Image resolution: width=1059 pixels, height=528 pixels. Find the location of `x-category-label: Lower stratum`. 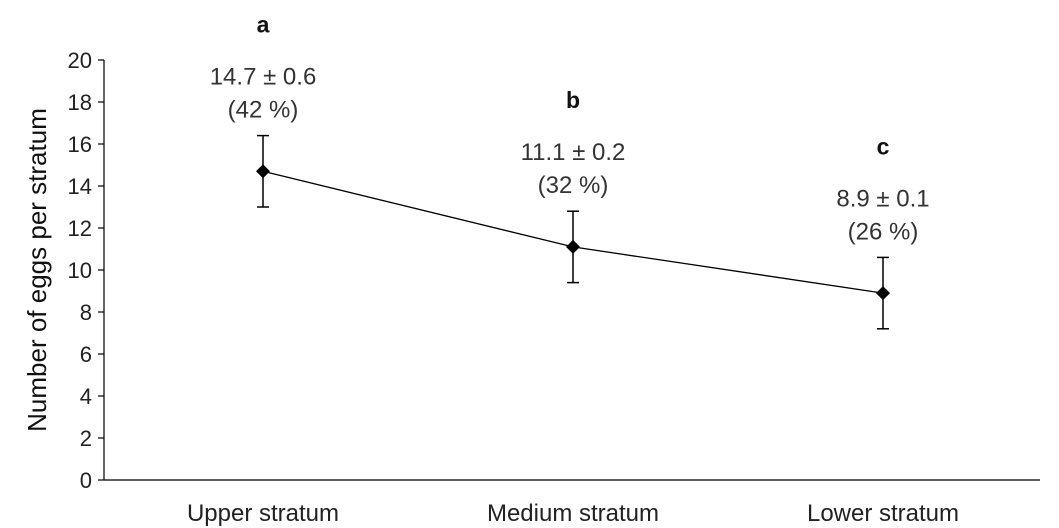

x-category-label: Lower stratum is located at coordinates (883, 513).